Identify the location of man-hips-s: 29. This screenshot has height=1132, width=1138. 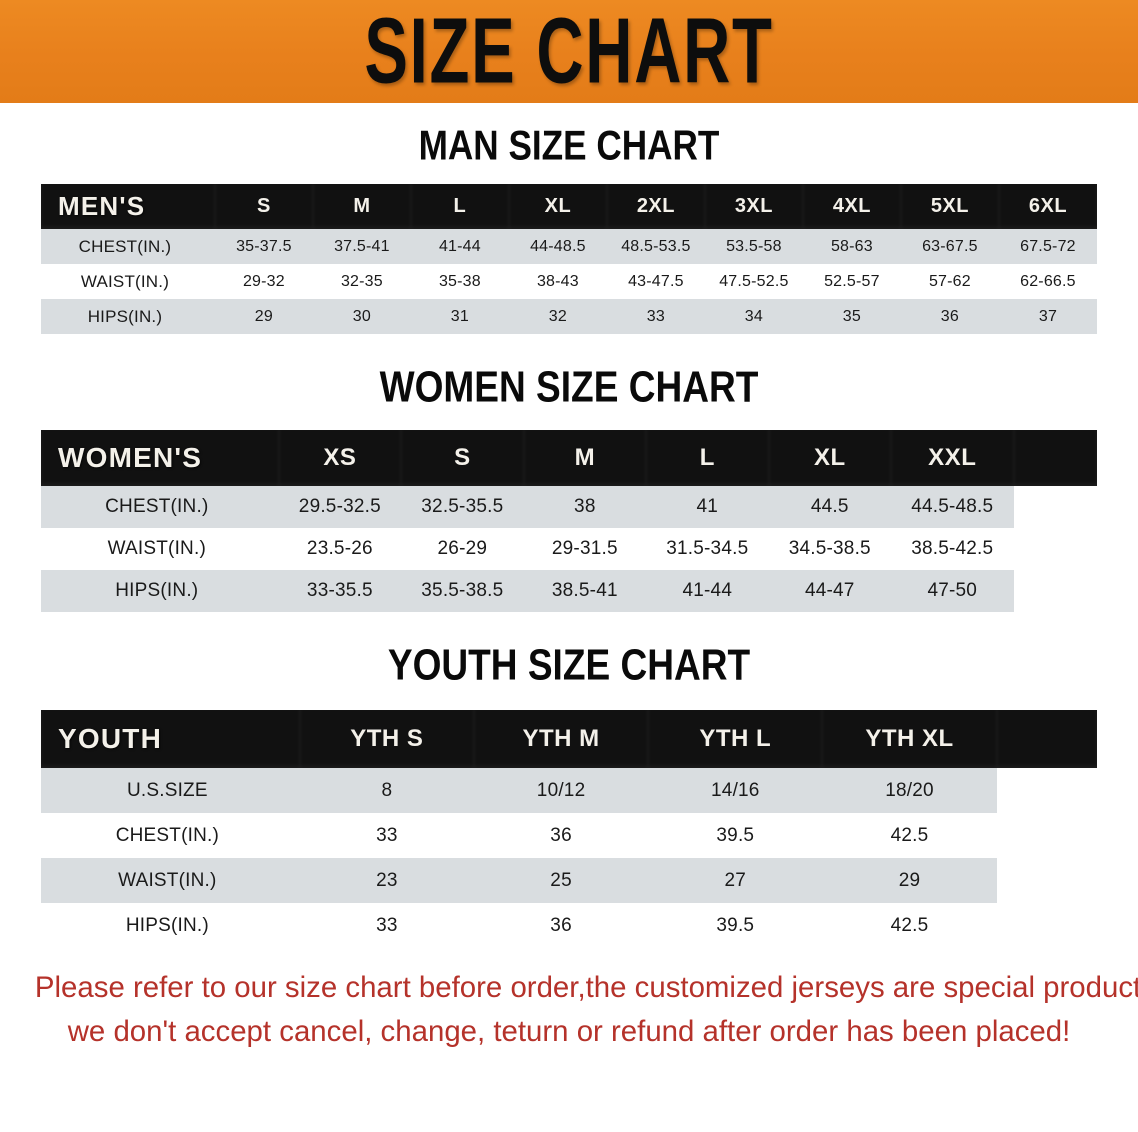
(263, 316).